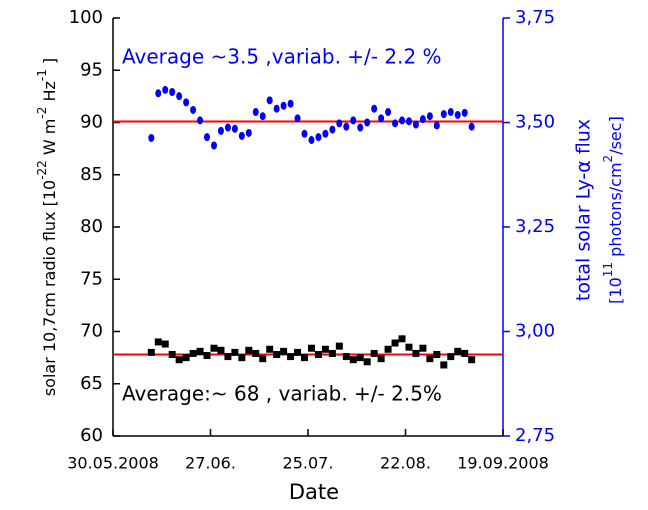  What do you see at coordinates (91, 435) in the screenshot?
I see `y-tick-label: 60` at bounding box center [91, 435].